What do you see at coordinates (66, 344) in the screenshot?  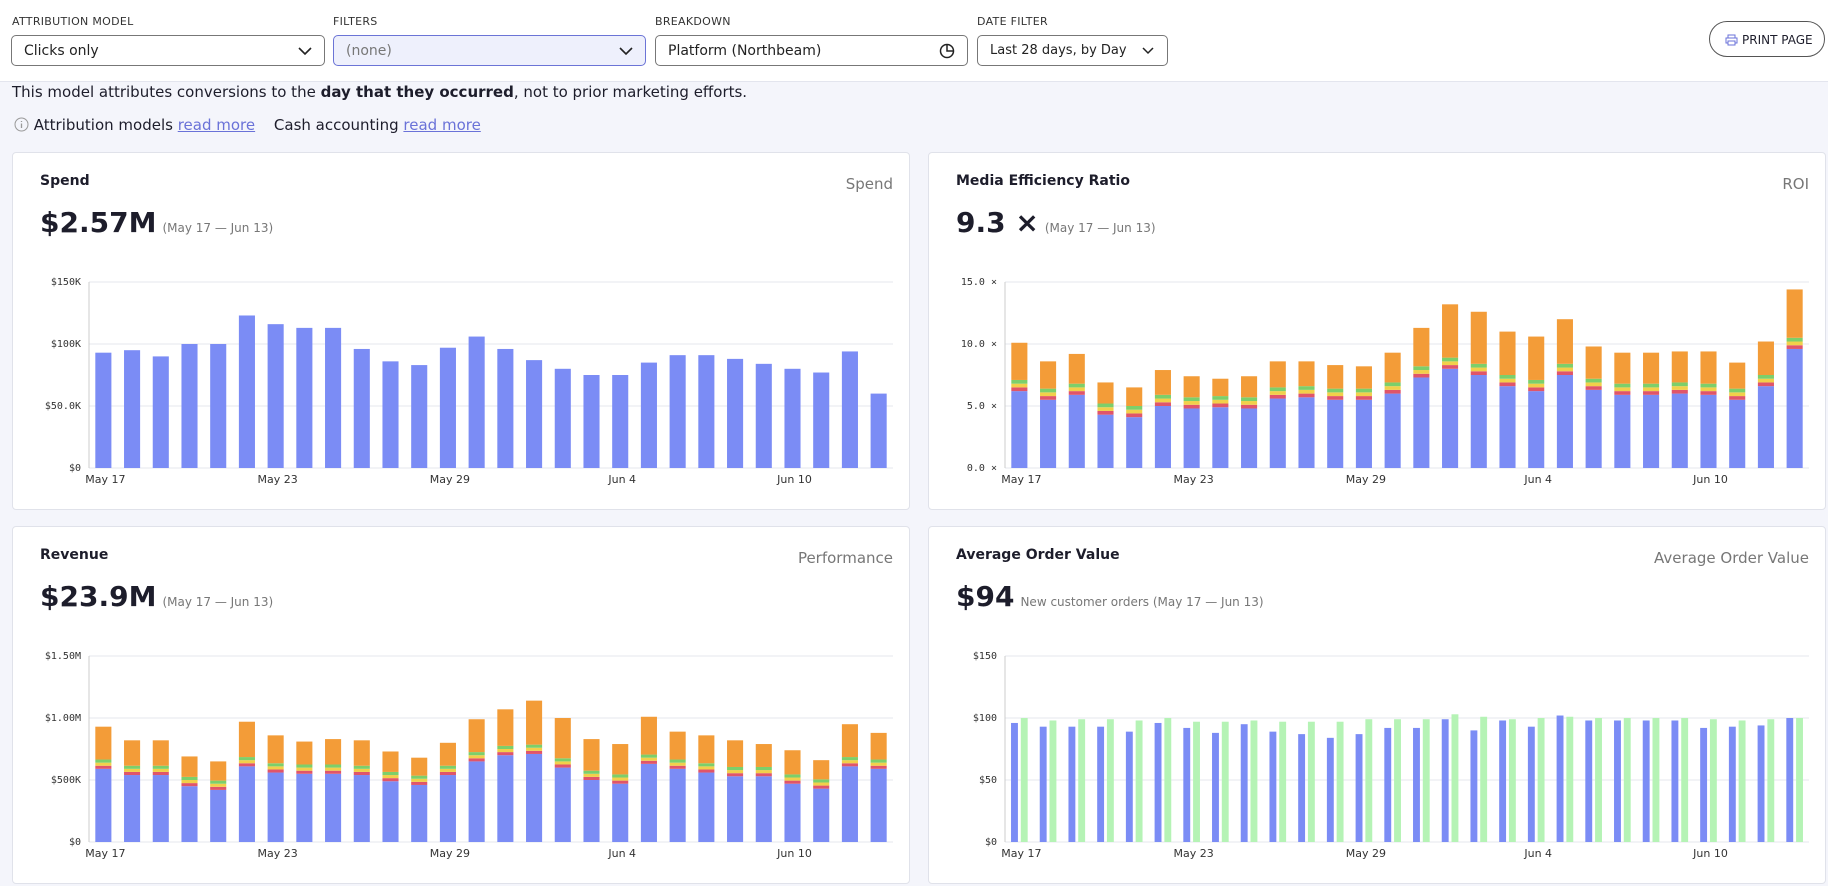 I see `y-tick-label: $100K` at bounding box center [66, 344].